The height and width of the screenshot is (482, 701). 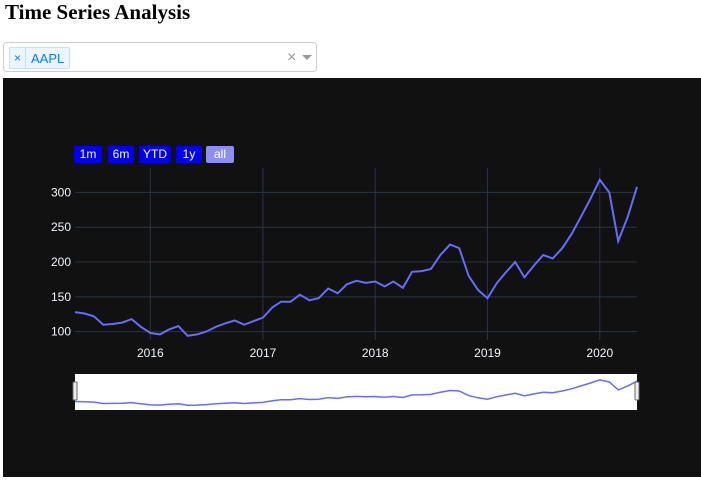 I want to click on range-button-1m: 1m, so click(x=88, y=154).